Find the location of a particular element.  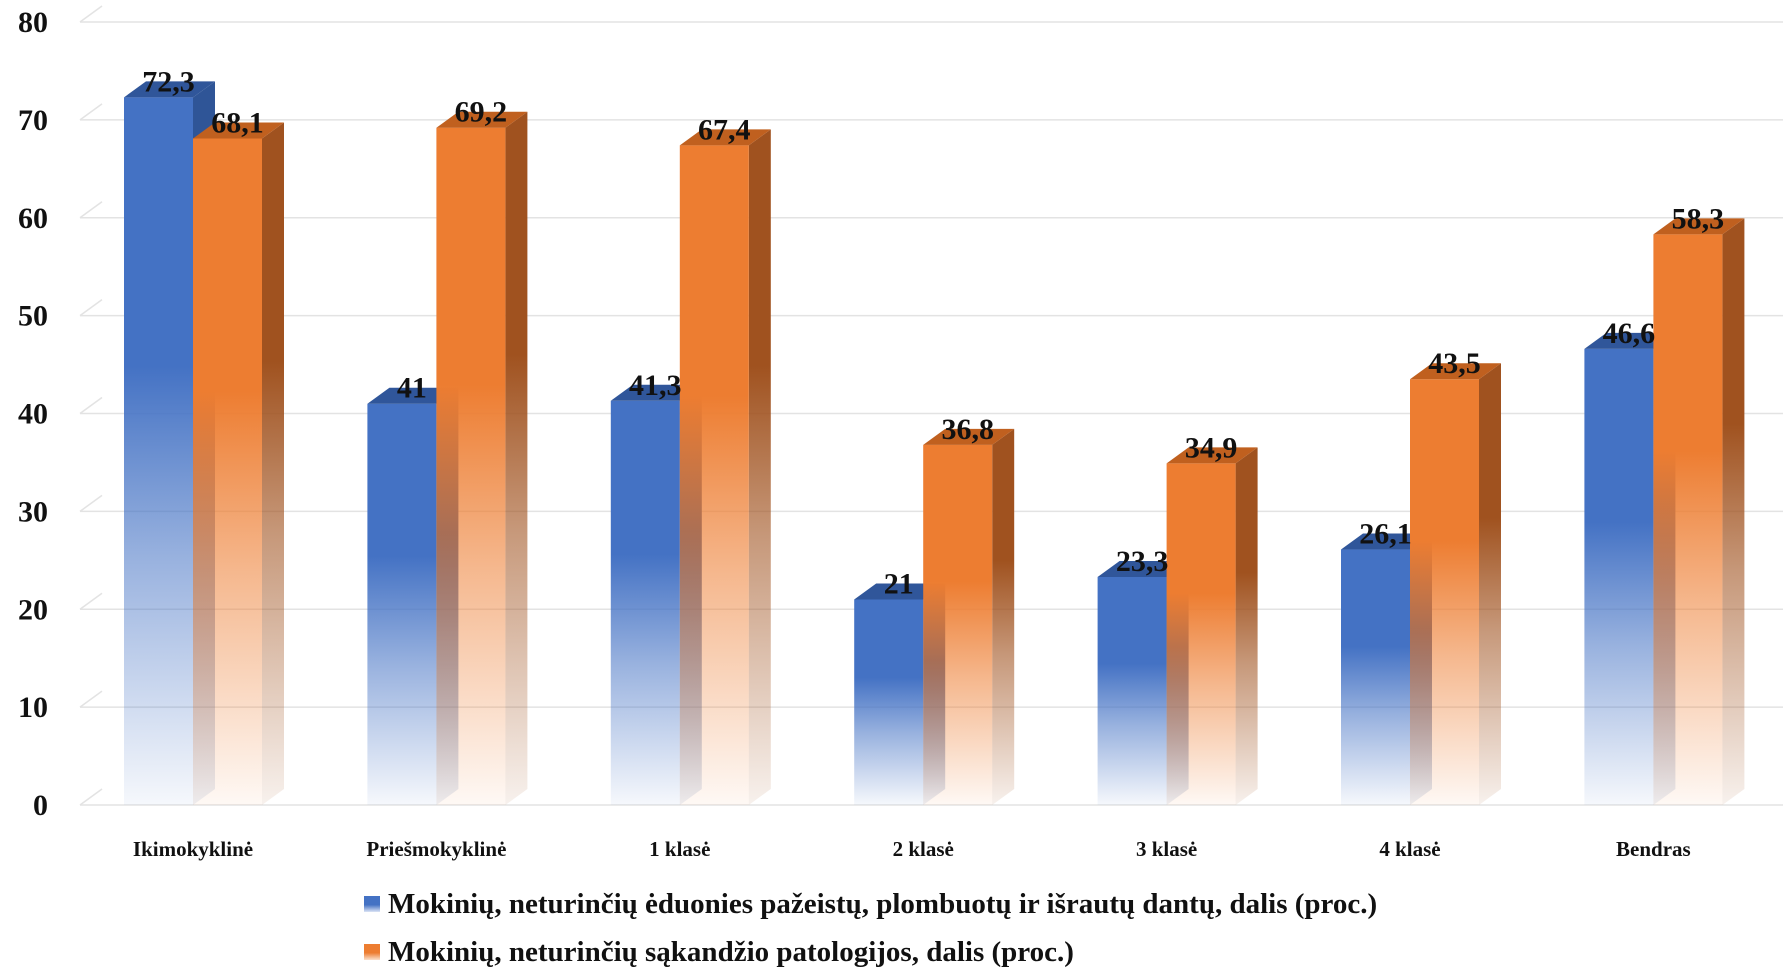

x-tick-label: Priešmokyklinė is located at coordinates (436, 849).